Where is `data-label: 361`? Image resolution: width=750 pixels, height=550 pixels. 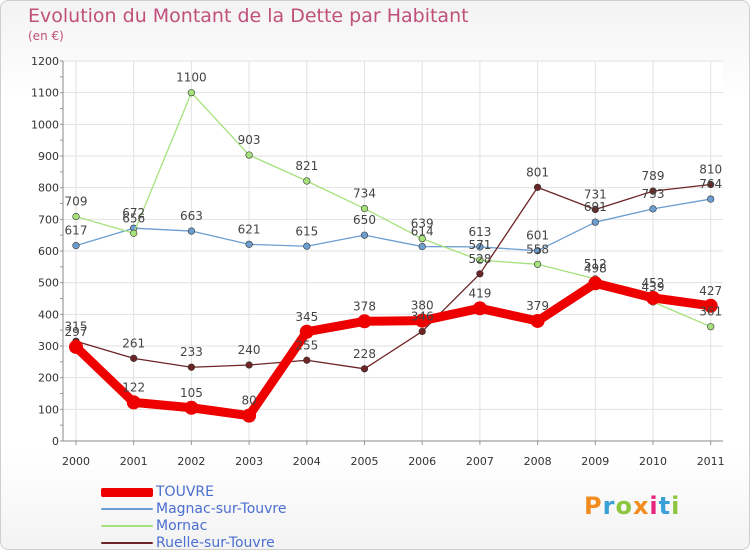
data-label: 361 is located at coordinates (710, 312).